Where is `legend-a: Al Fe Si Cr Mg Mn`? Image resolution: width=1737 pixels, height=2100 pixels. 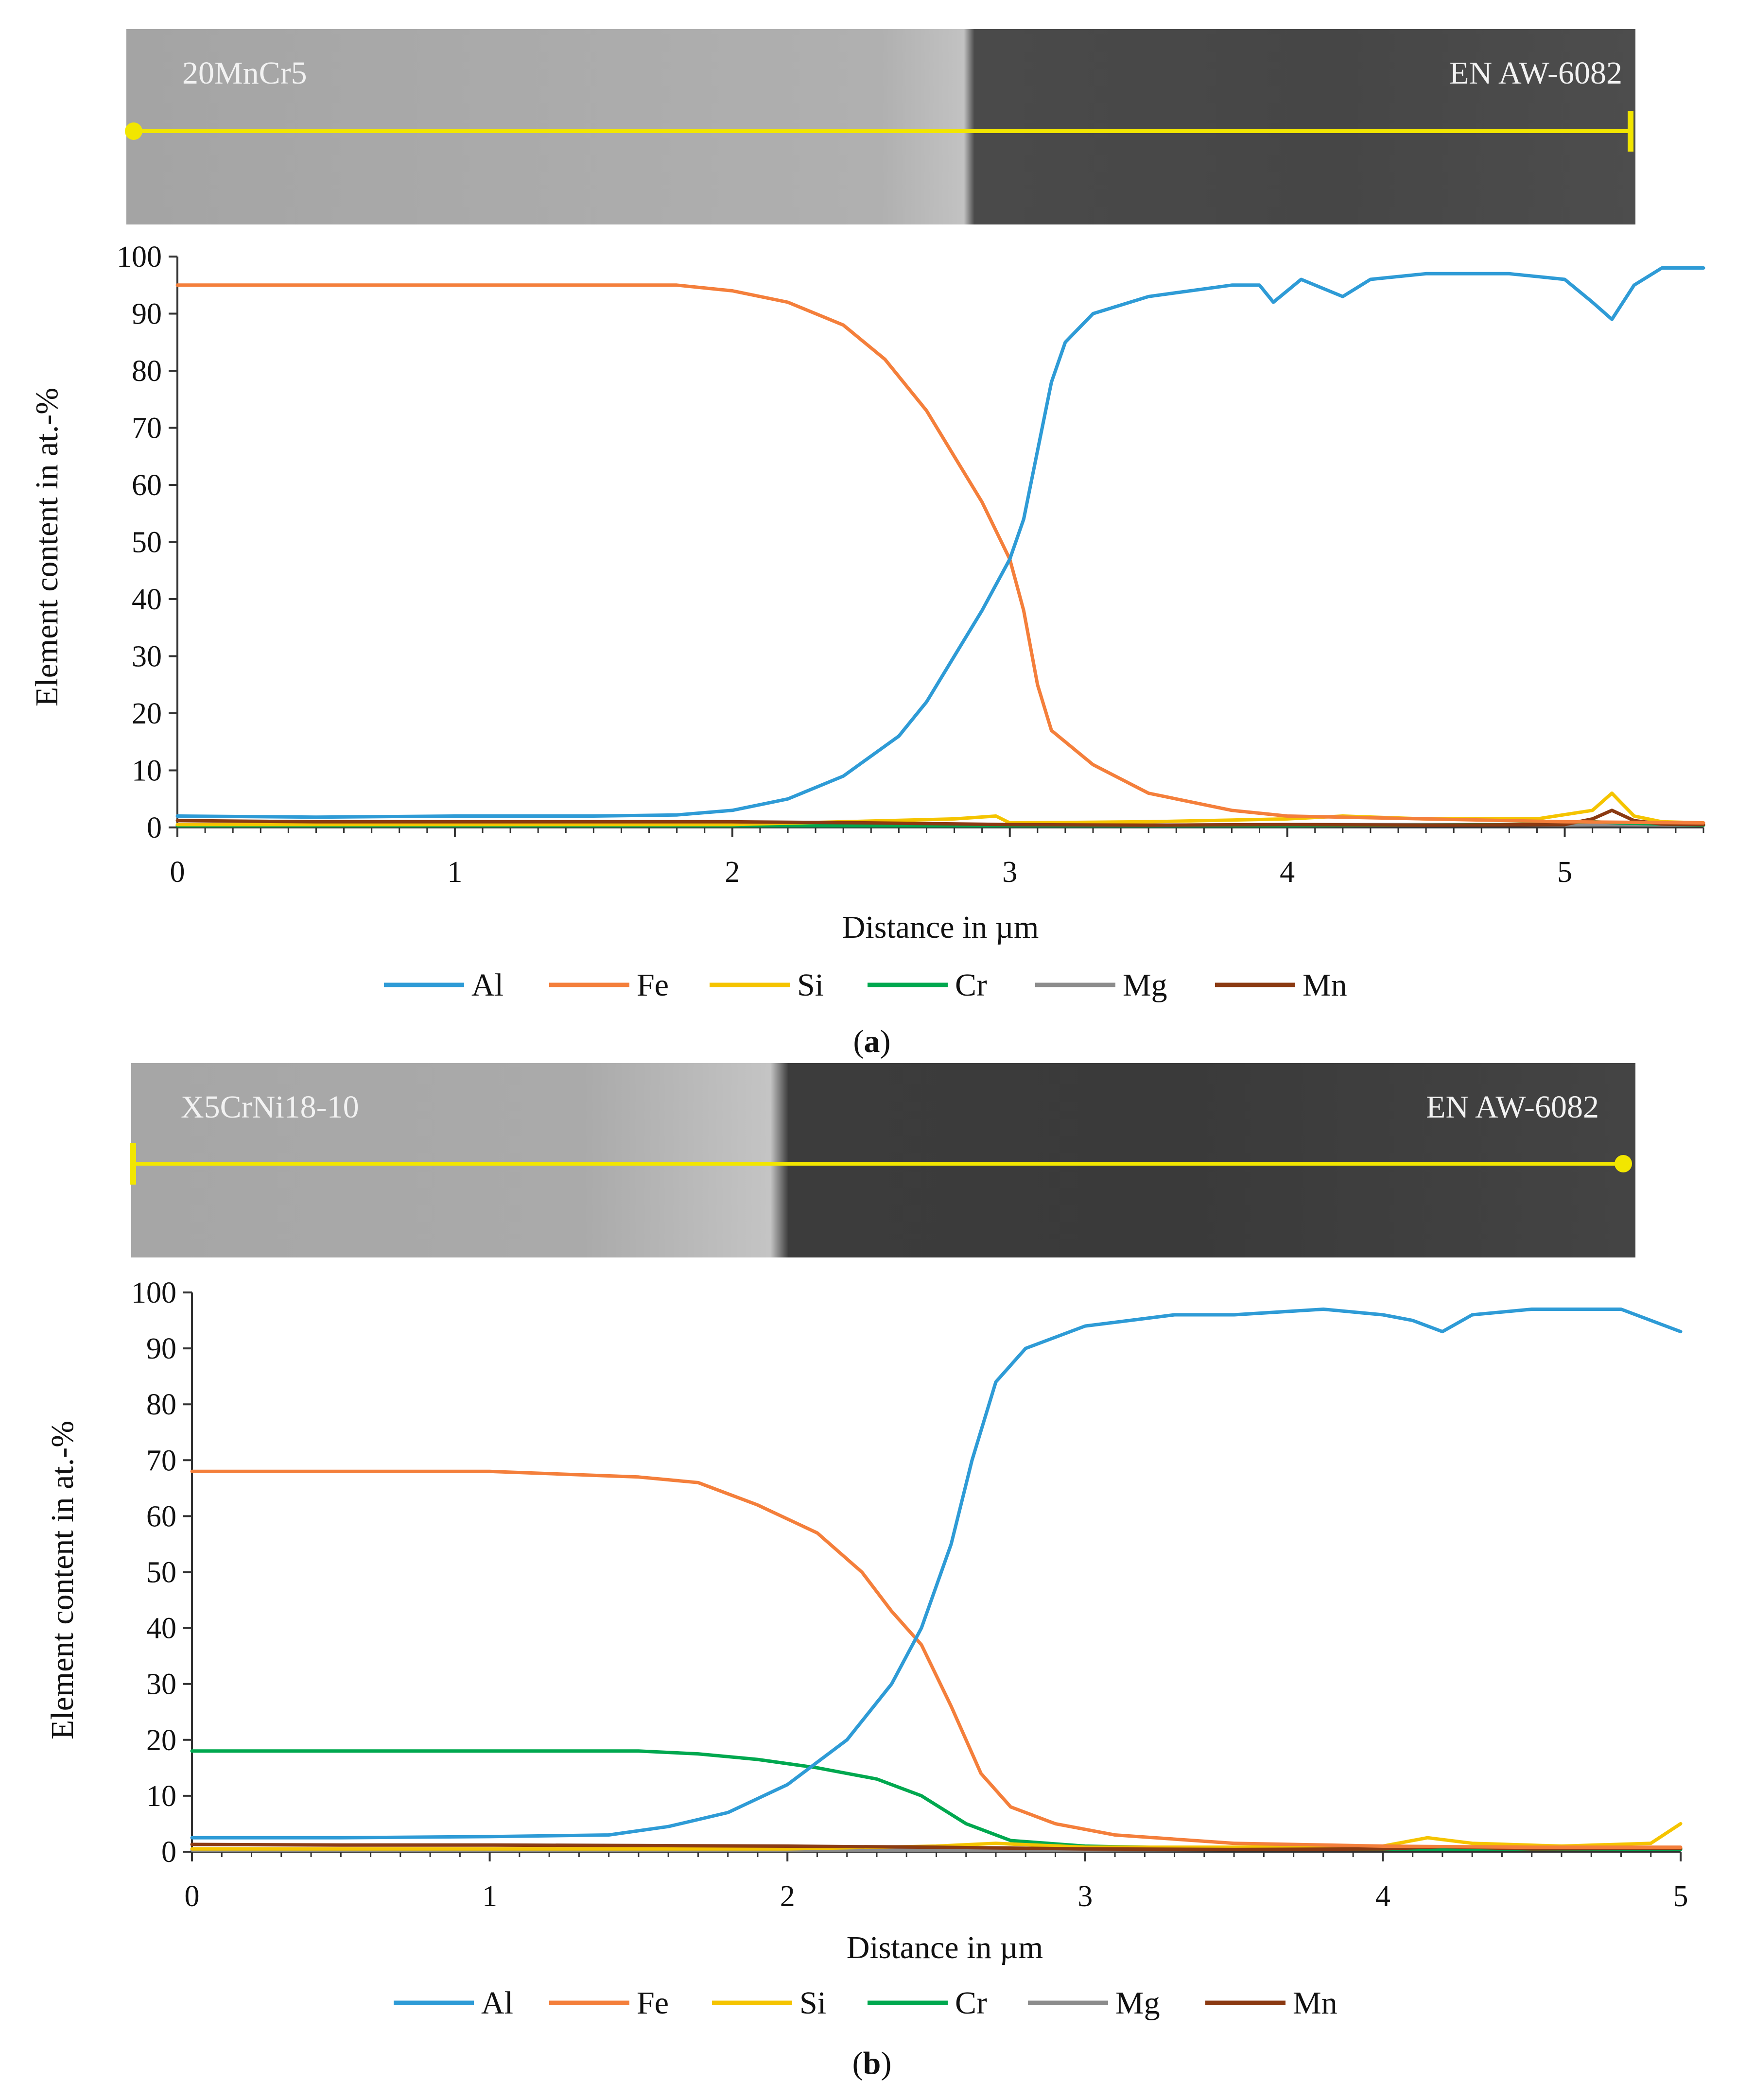
legend-a: Al Fe Si Cr Mg Mn is located at coordinates (865, 985).